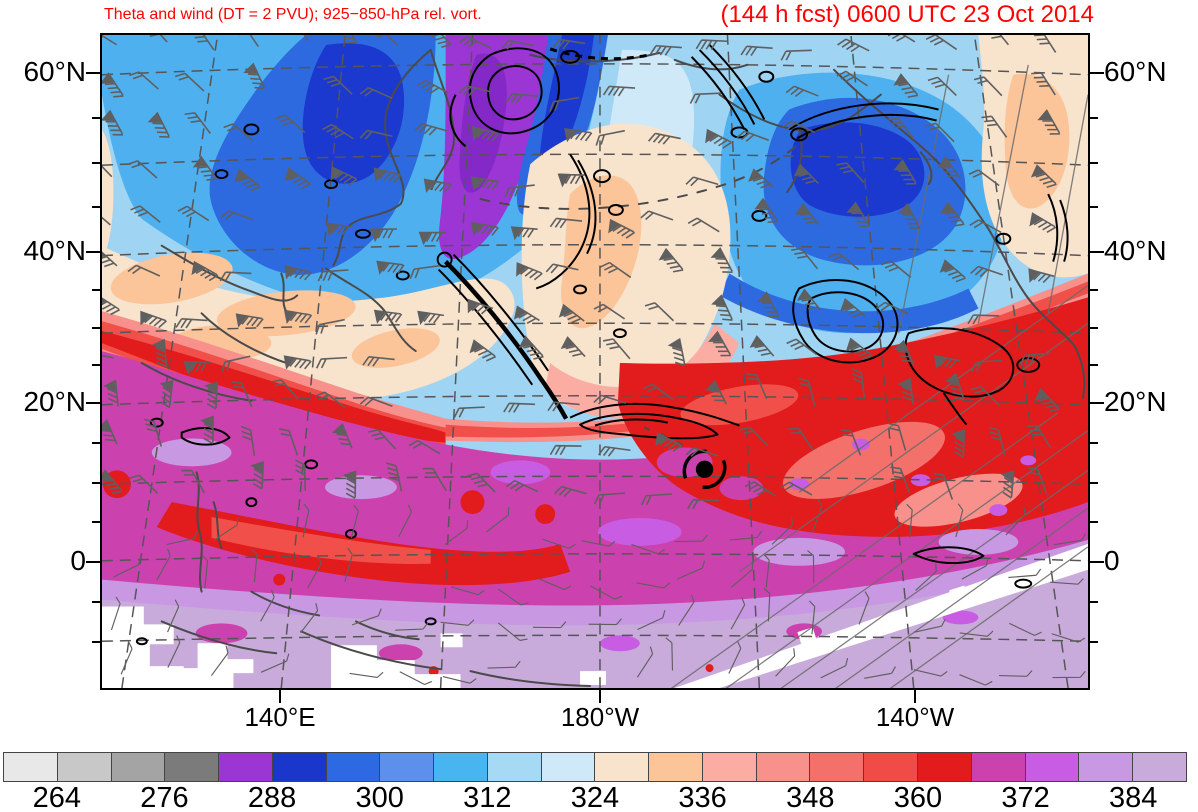 The height and width of the screenshot is (812, 1198). What do you see at coordinates (918, 797) in the screenshot?
I see `colorbar-tick-label: 360` at bounding box center [918, 797].